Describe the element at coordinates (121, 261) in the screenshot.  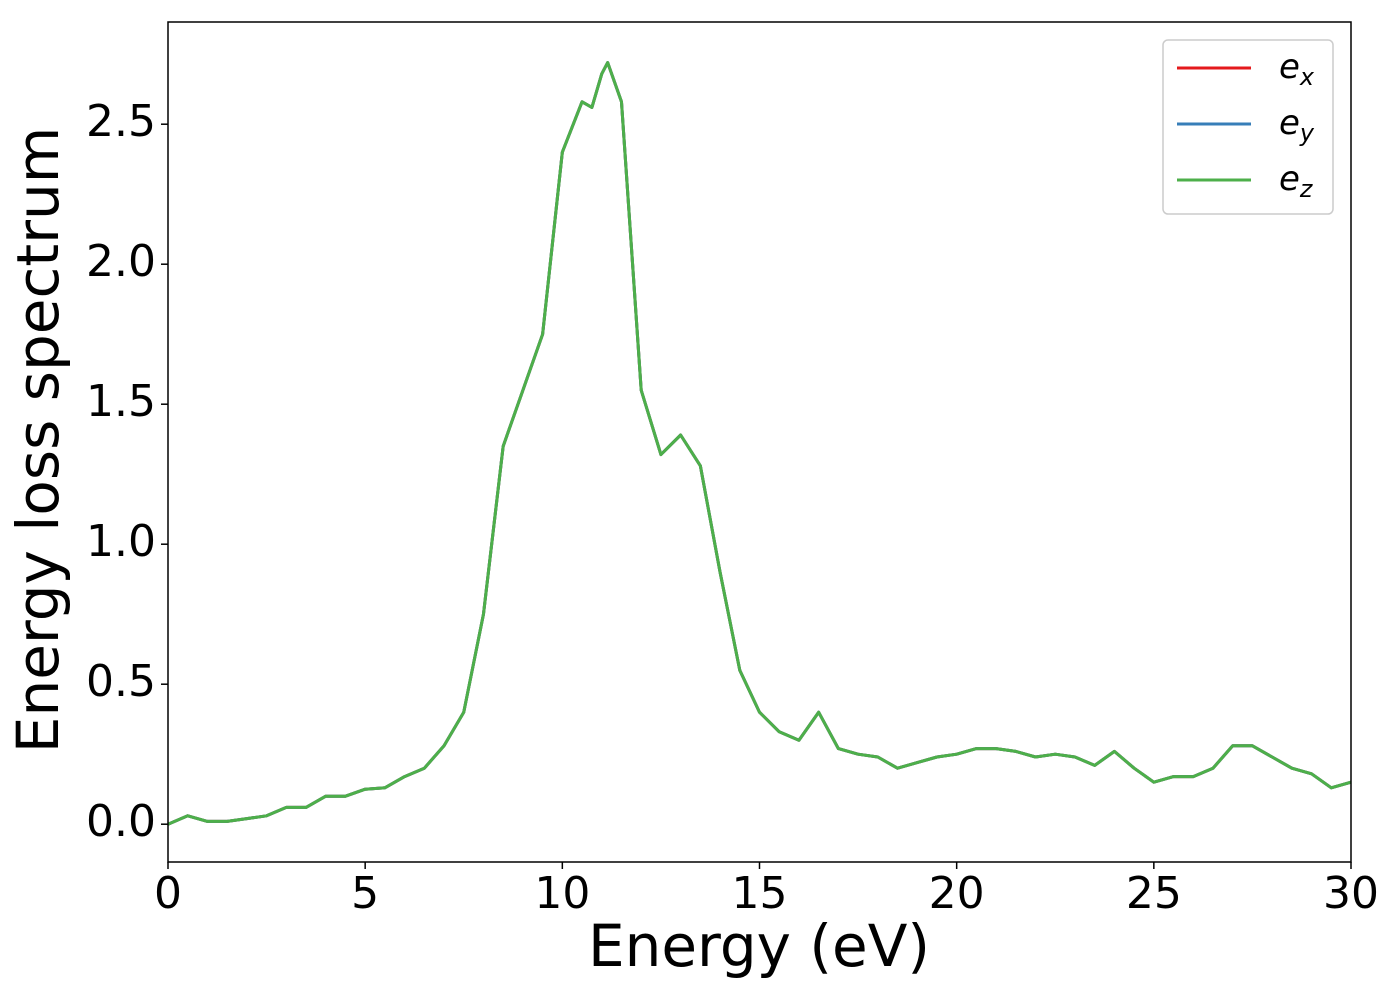
I see `y-tick-label: 2.0` at that location.